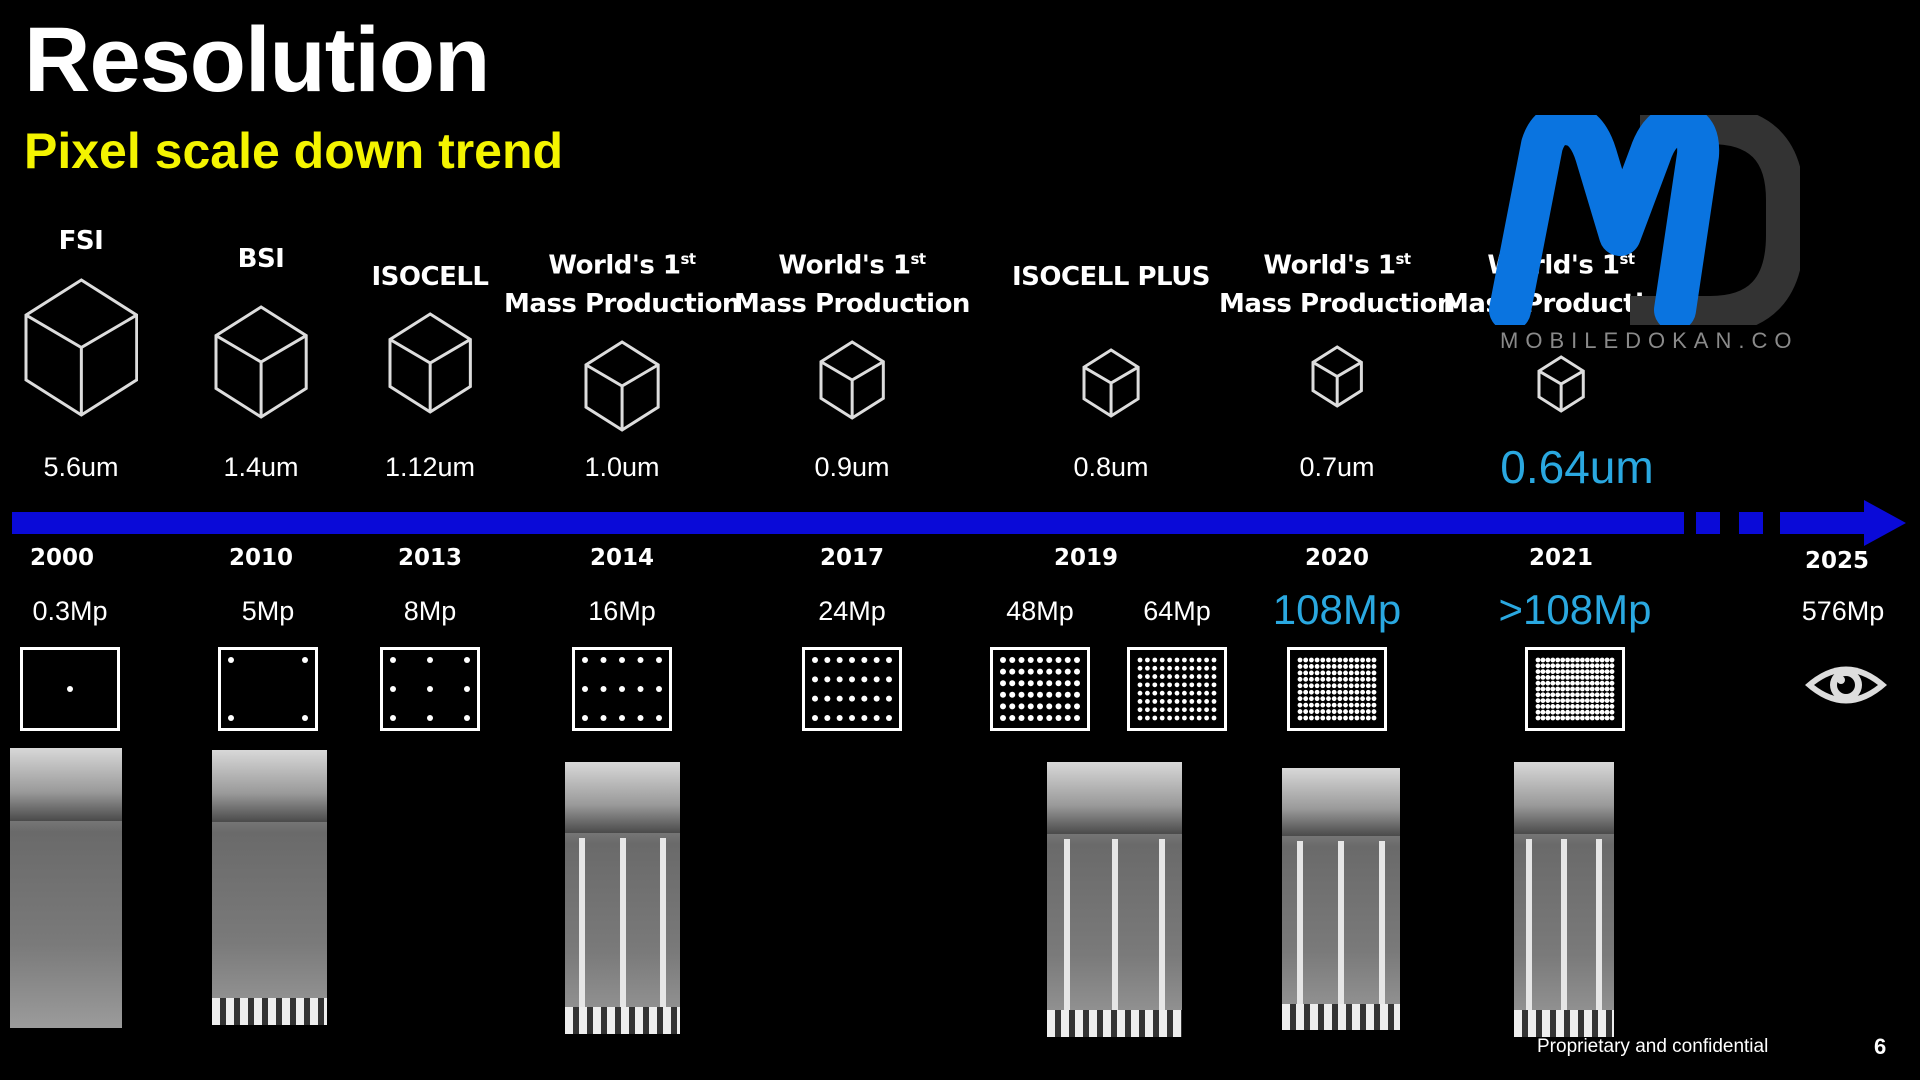 The image size is (1920, 1080). What do you see at coordinates (261, 259) in the screenshot?
I see `header-text: BSI` at bounding box center [261, 259].